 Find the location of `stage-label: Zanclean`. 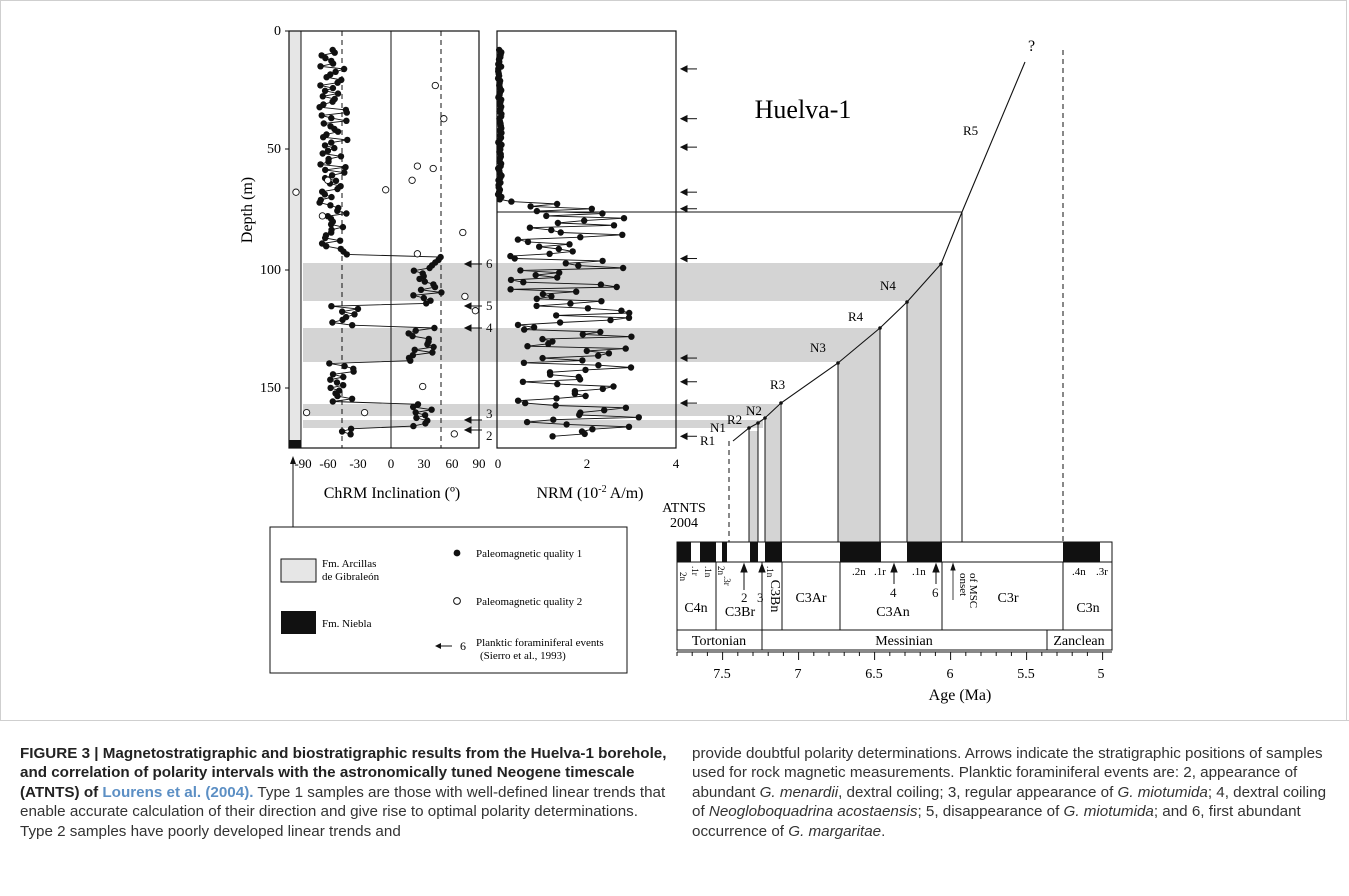

stage-label: Zanclean is located at coordinates (1078, 641).